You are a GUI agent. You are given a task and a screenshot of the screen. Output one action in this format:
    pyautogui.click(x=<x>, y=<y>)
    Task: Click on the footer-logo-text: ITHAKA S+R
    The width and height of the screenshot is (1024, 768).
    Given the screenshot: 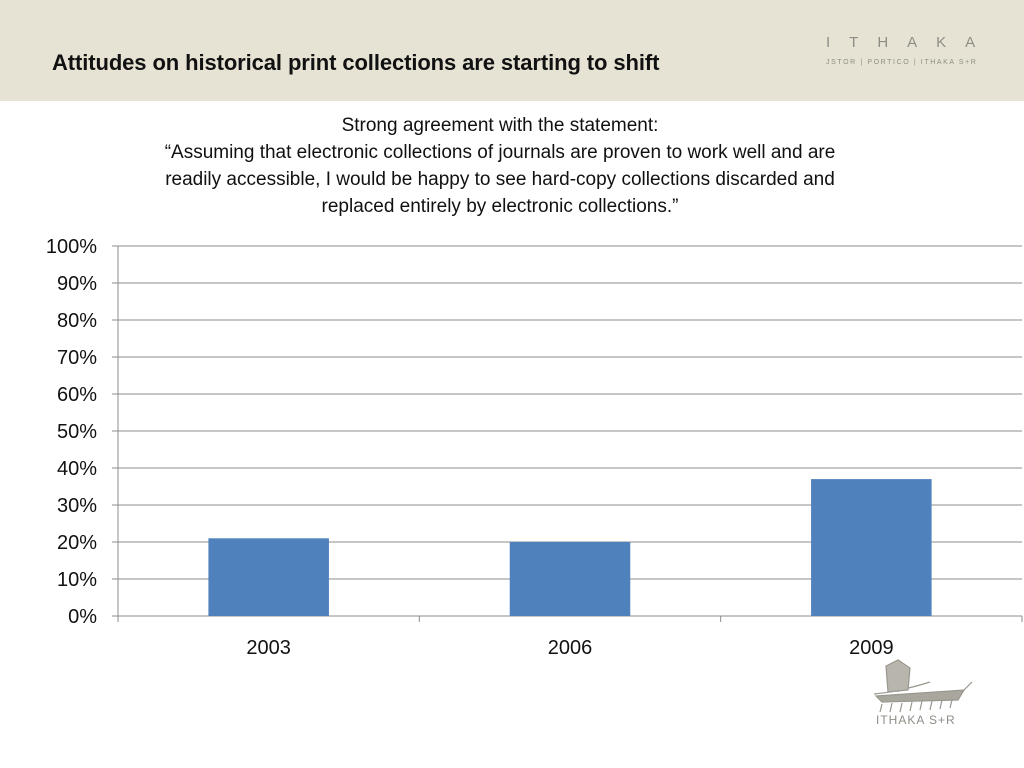 What is the action you would take?
    pyautogui.click(x=916, y=720)
    